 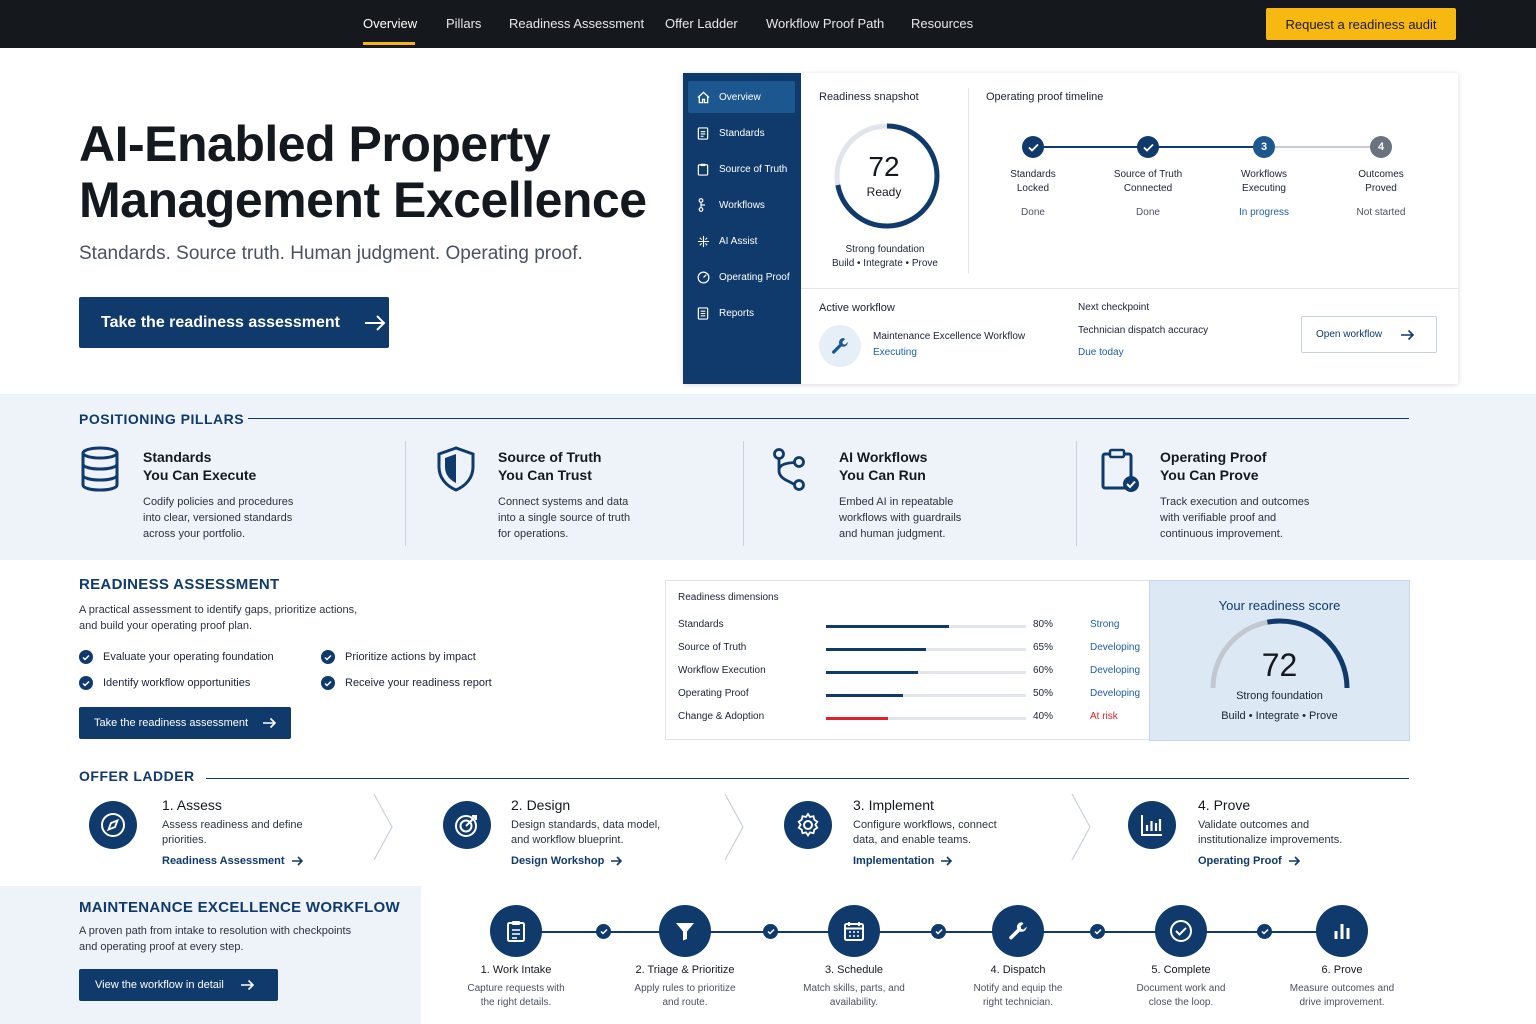 What do you see at coordinates (701, 23) in the screenshot?
I see `nav-offer-ladder: Offer Ladder` at bounding box center [701, 23].